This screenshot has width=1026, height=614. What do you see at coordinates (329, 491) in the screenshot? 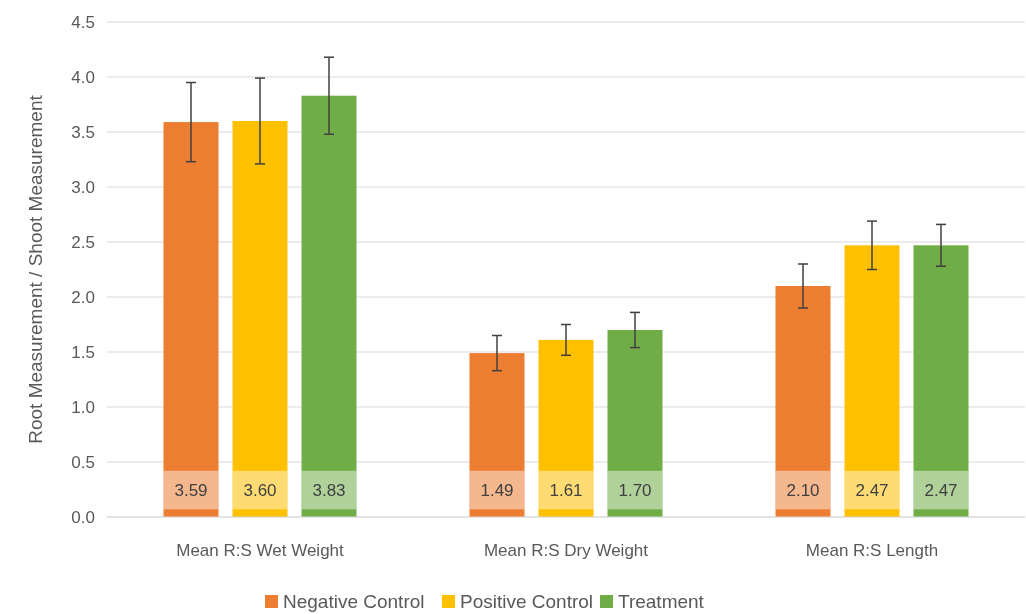
I see `data-label: 3.83` at bounding box center [329, 491].